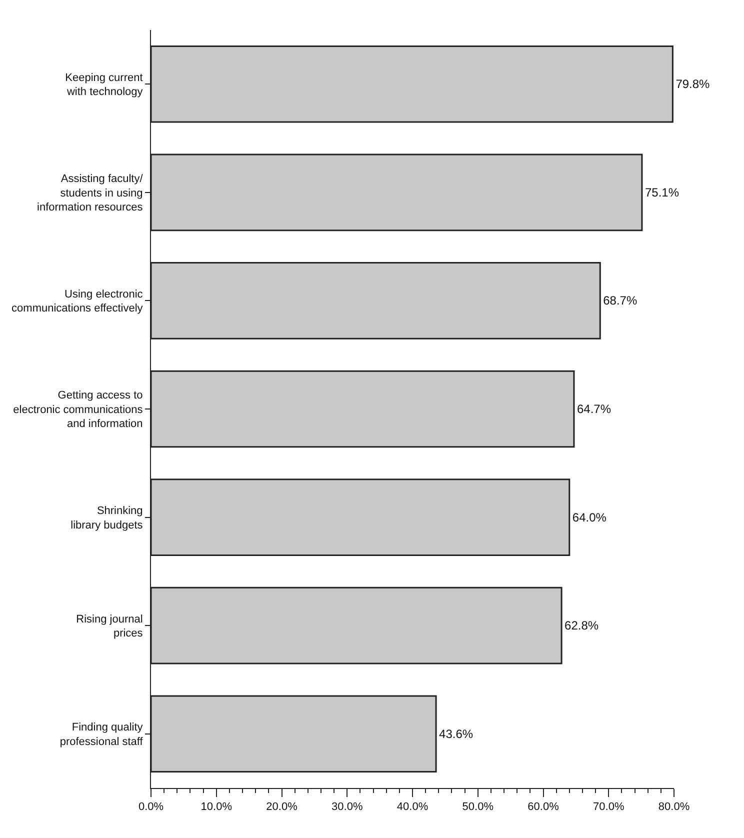 The height and width of the screenshot is (838, 744). I want to click on x-tick-label: 20.0%, so click(282, 807).